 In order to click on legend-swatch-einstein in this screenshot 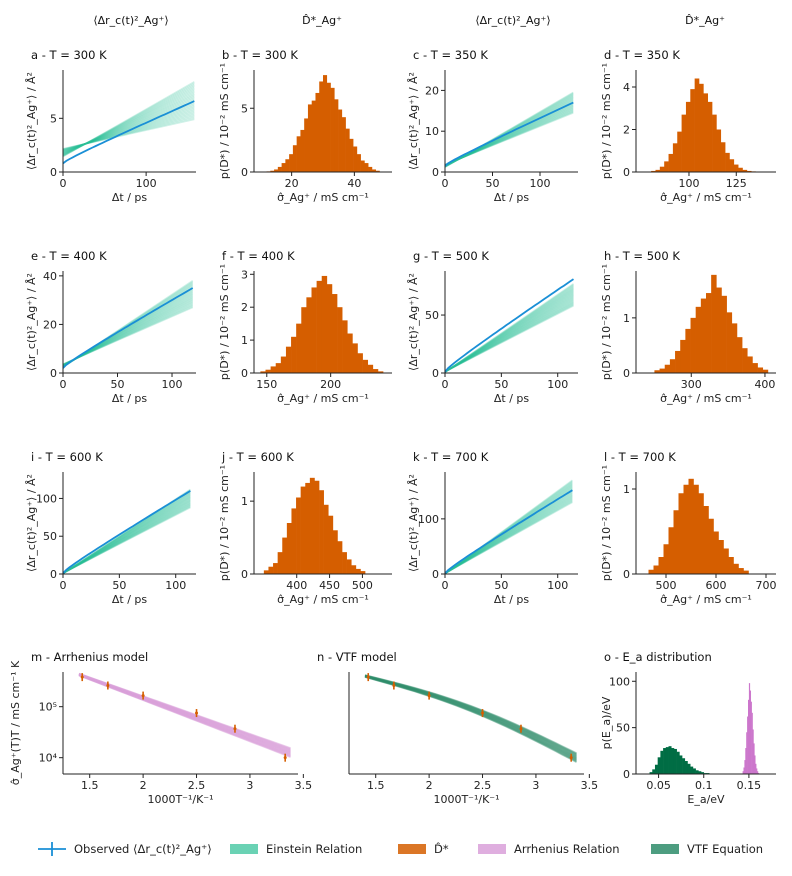, I will do `click(244, 849)`.